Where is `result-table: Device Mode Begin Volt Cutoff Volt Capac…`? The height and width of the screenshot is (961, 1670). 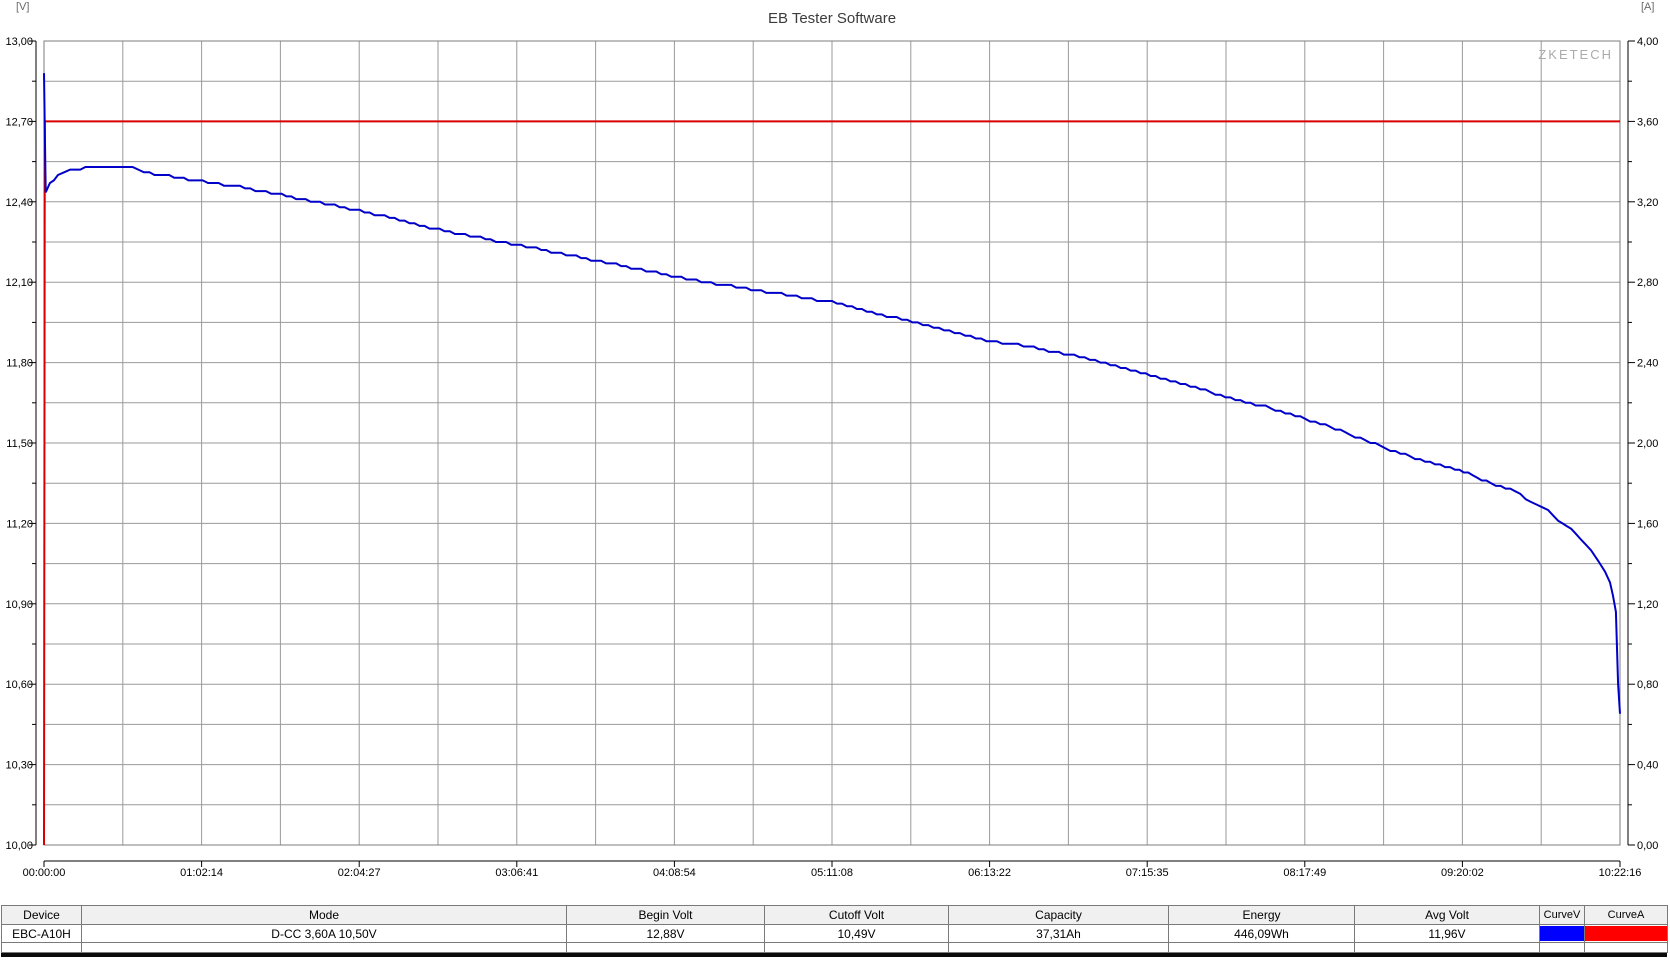
result-table: Device Mode Begin Volt Cutoff Volt Capac… is located at coordinates (834, 931).